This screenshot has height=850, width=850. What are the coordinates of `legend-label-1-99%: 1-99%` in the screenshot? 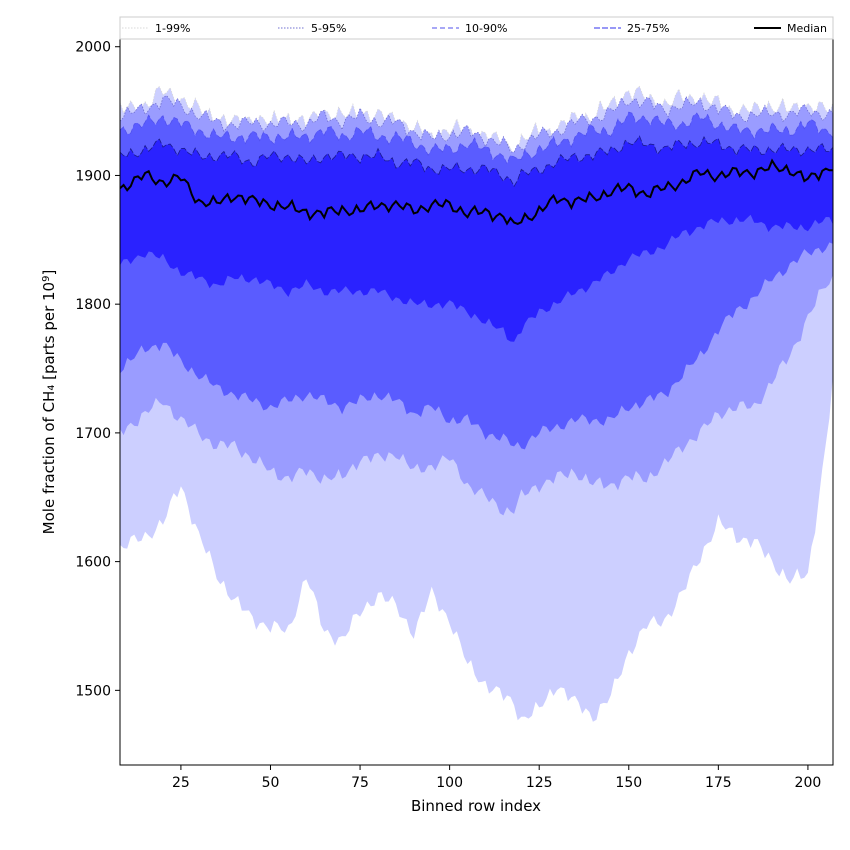 It's located at (172, 28).